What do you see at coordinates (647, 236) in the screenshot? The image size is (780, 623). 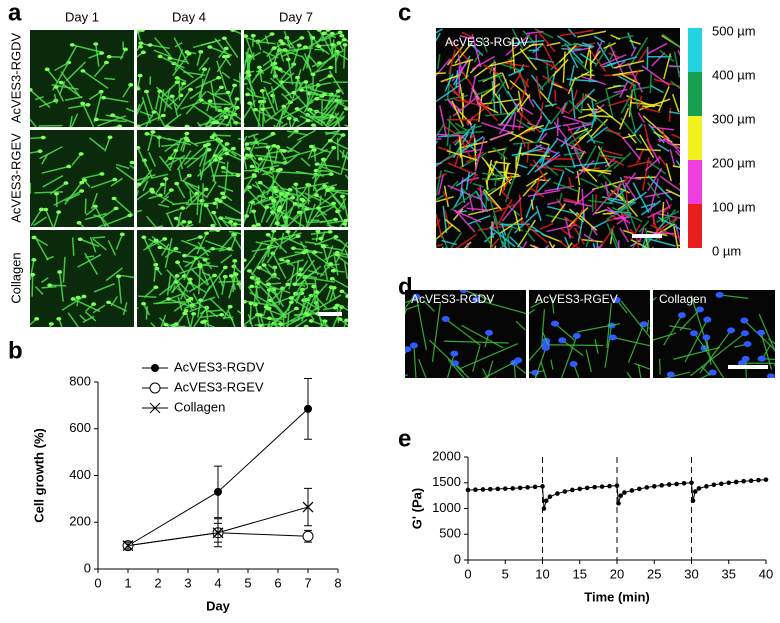 I see `scale-bar` at bounding box center [647, 236].